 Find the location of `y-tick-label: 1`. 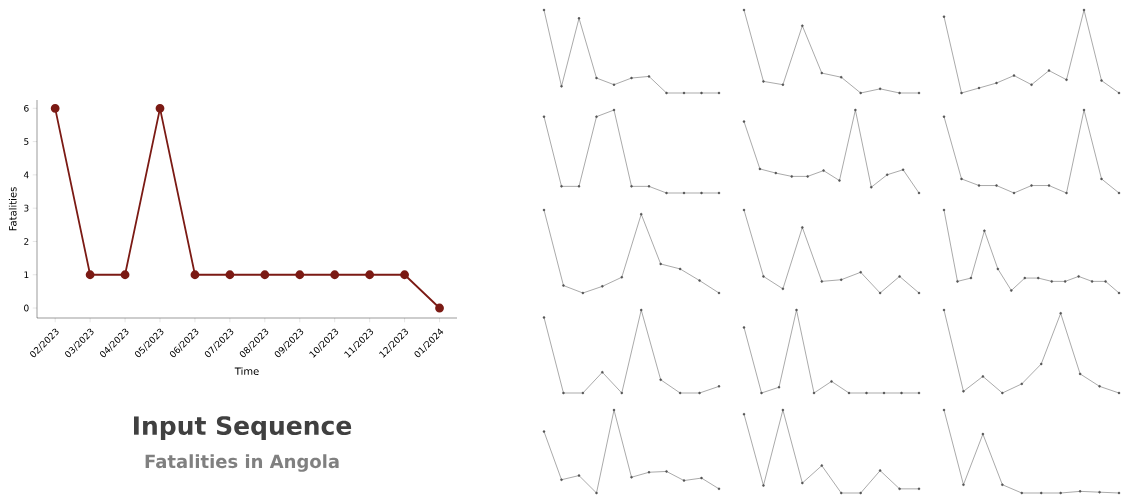

y-tick-label: 1 is located at coordinates (26, 275).